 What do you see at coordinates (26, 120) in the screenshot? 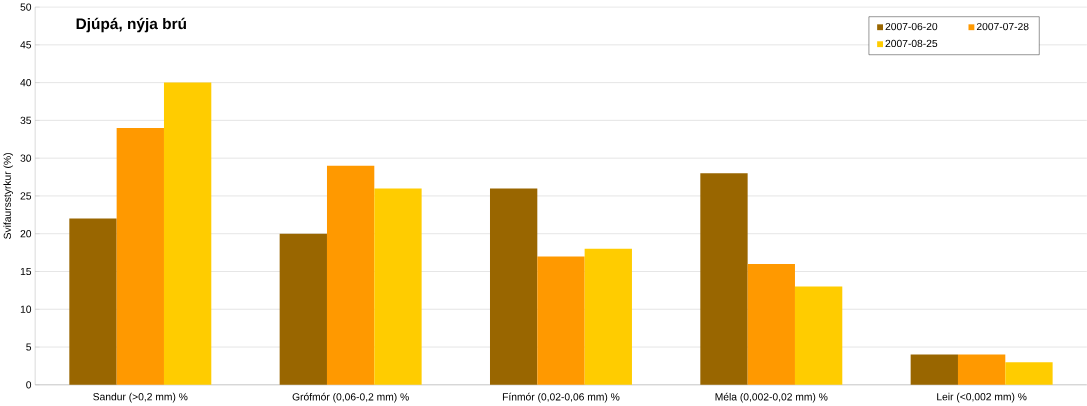
I see `y-tick-label: 35` at bounding box center [26, 120].